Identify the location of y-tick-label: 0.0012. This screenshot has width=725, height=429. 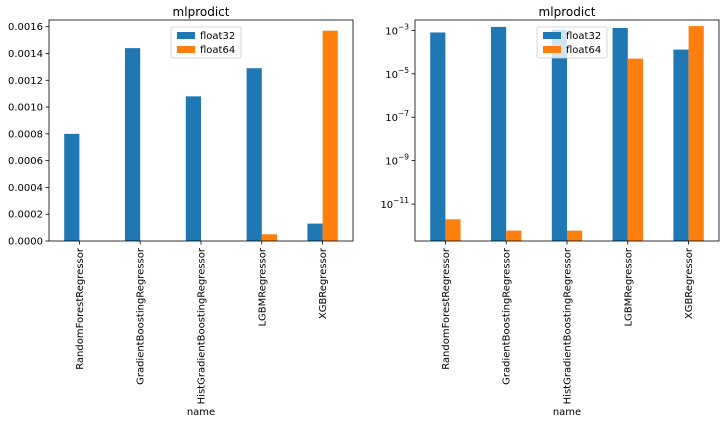
(25, 81).